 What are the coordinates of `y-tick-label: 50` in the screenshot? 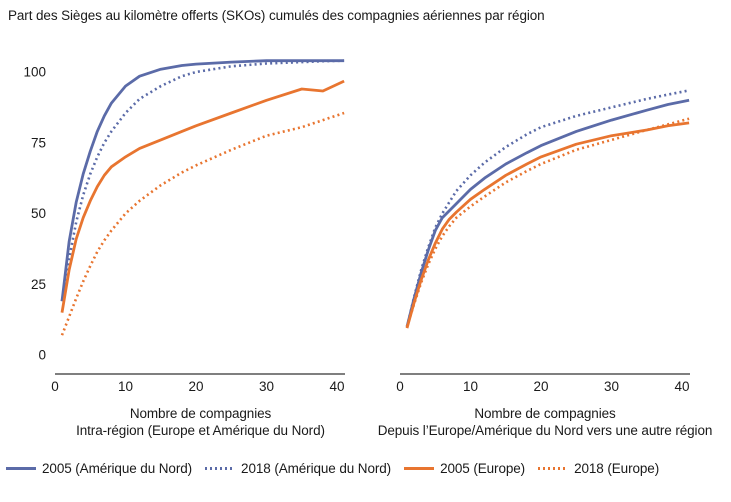 It's located at (38, 213).